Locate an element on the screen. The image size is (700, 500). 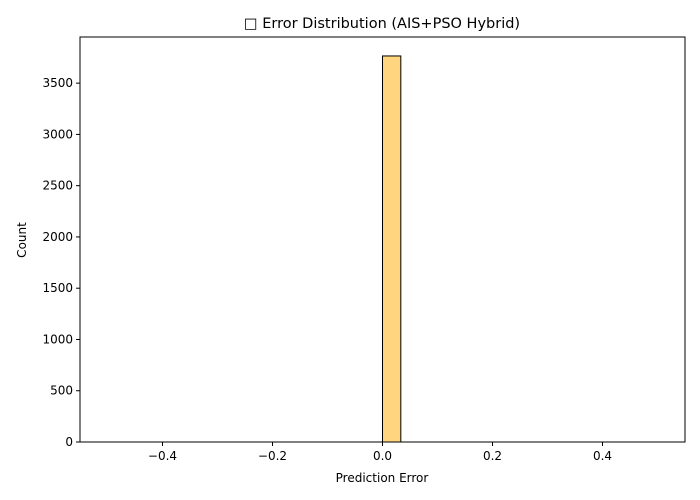
histogram-bar is located at coordinates (392, 249).